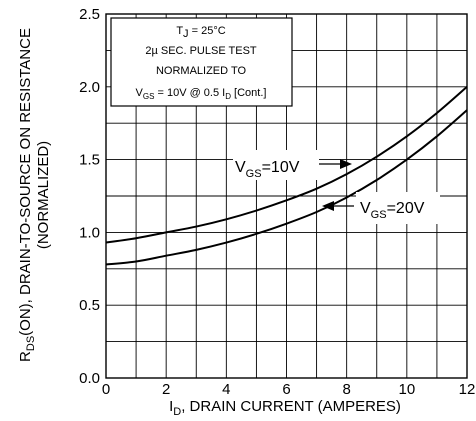  Describe the element at coordinates (89, 305) in the screenshot. I see `y-tick-label: 0.5` at that location.